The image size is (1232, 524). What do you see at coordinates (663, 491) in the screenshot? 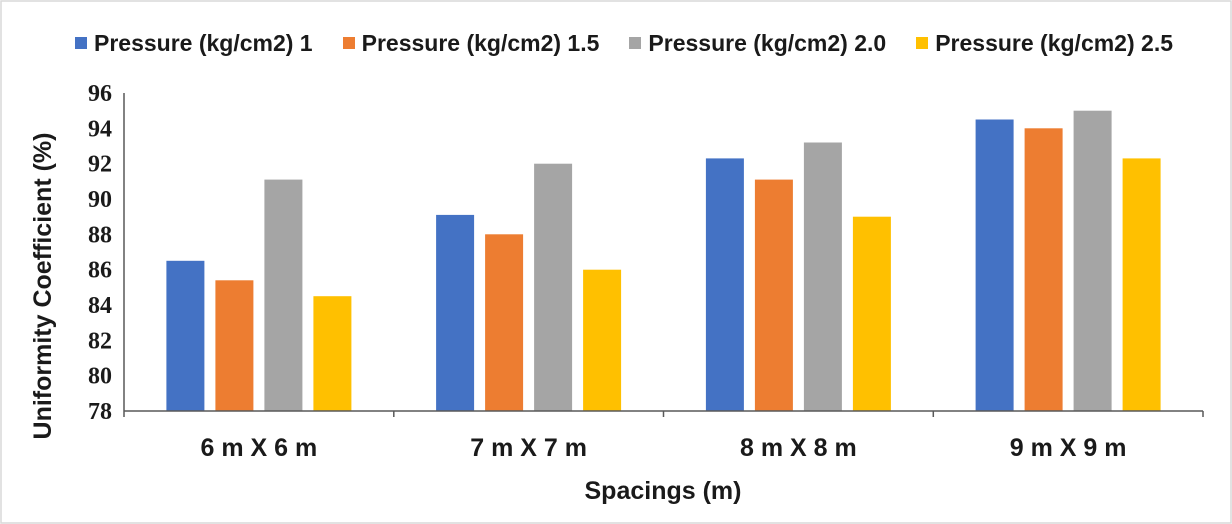
I see `x-axis-title: Spacings (m)` at bounding box center [663, 491].